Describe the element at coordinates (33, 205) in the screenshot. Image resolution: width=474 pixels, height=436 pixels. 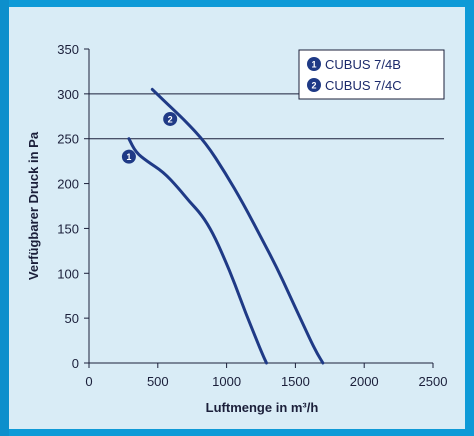
I see `y-axis-title: Verfügbarer Druck in Pa` at that location.